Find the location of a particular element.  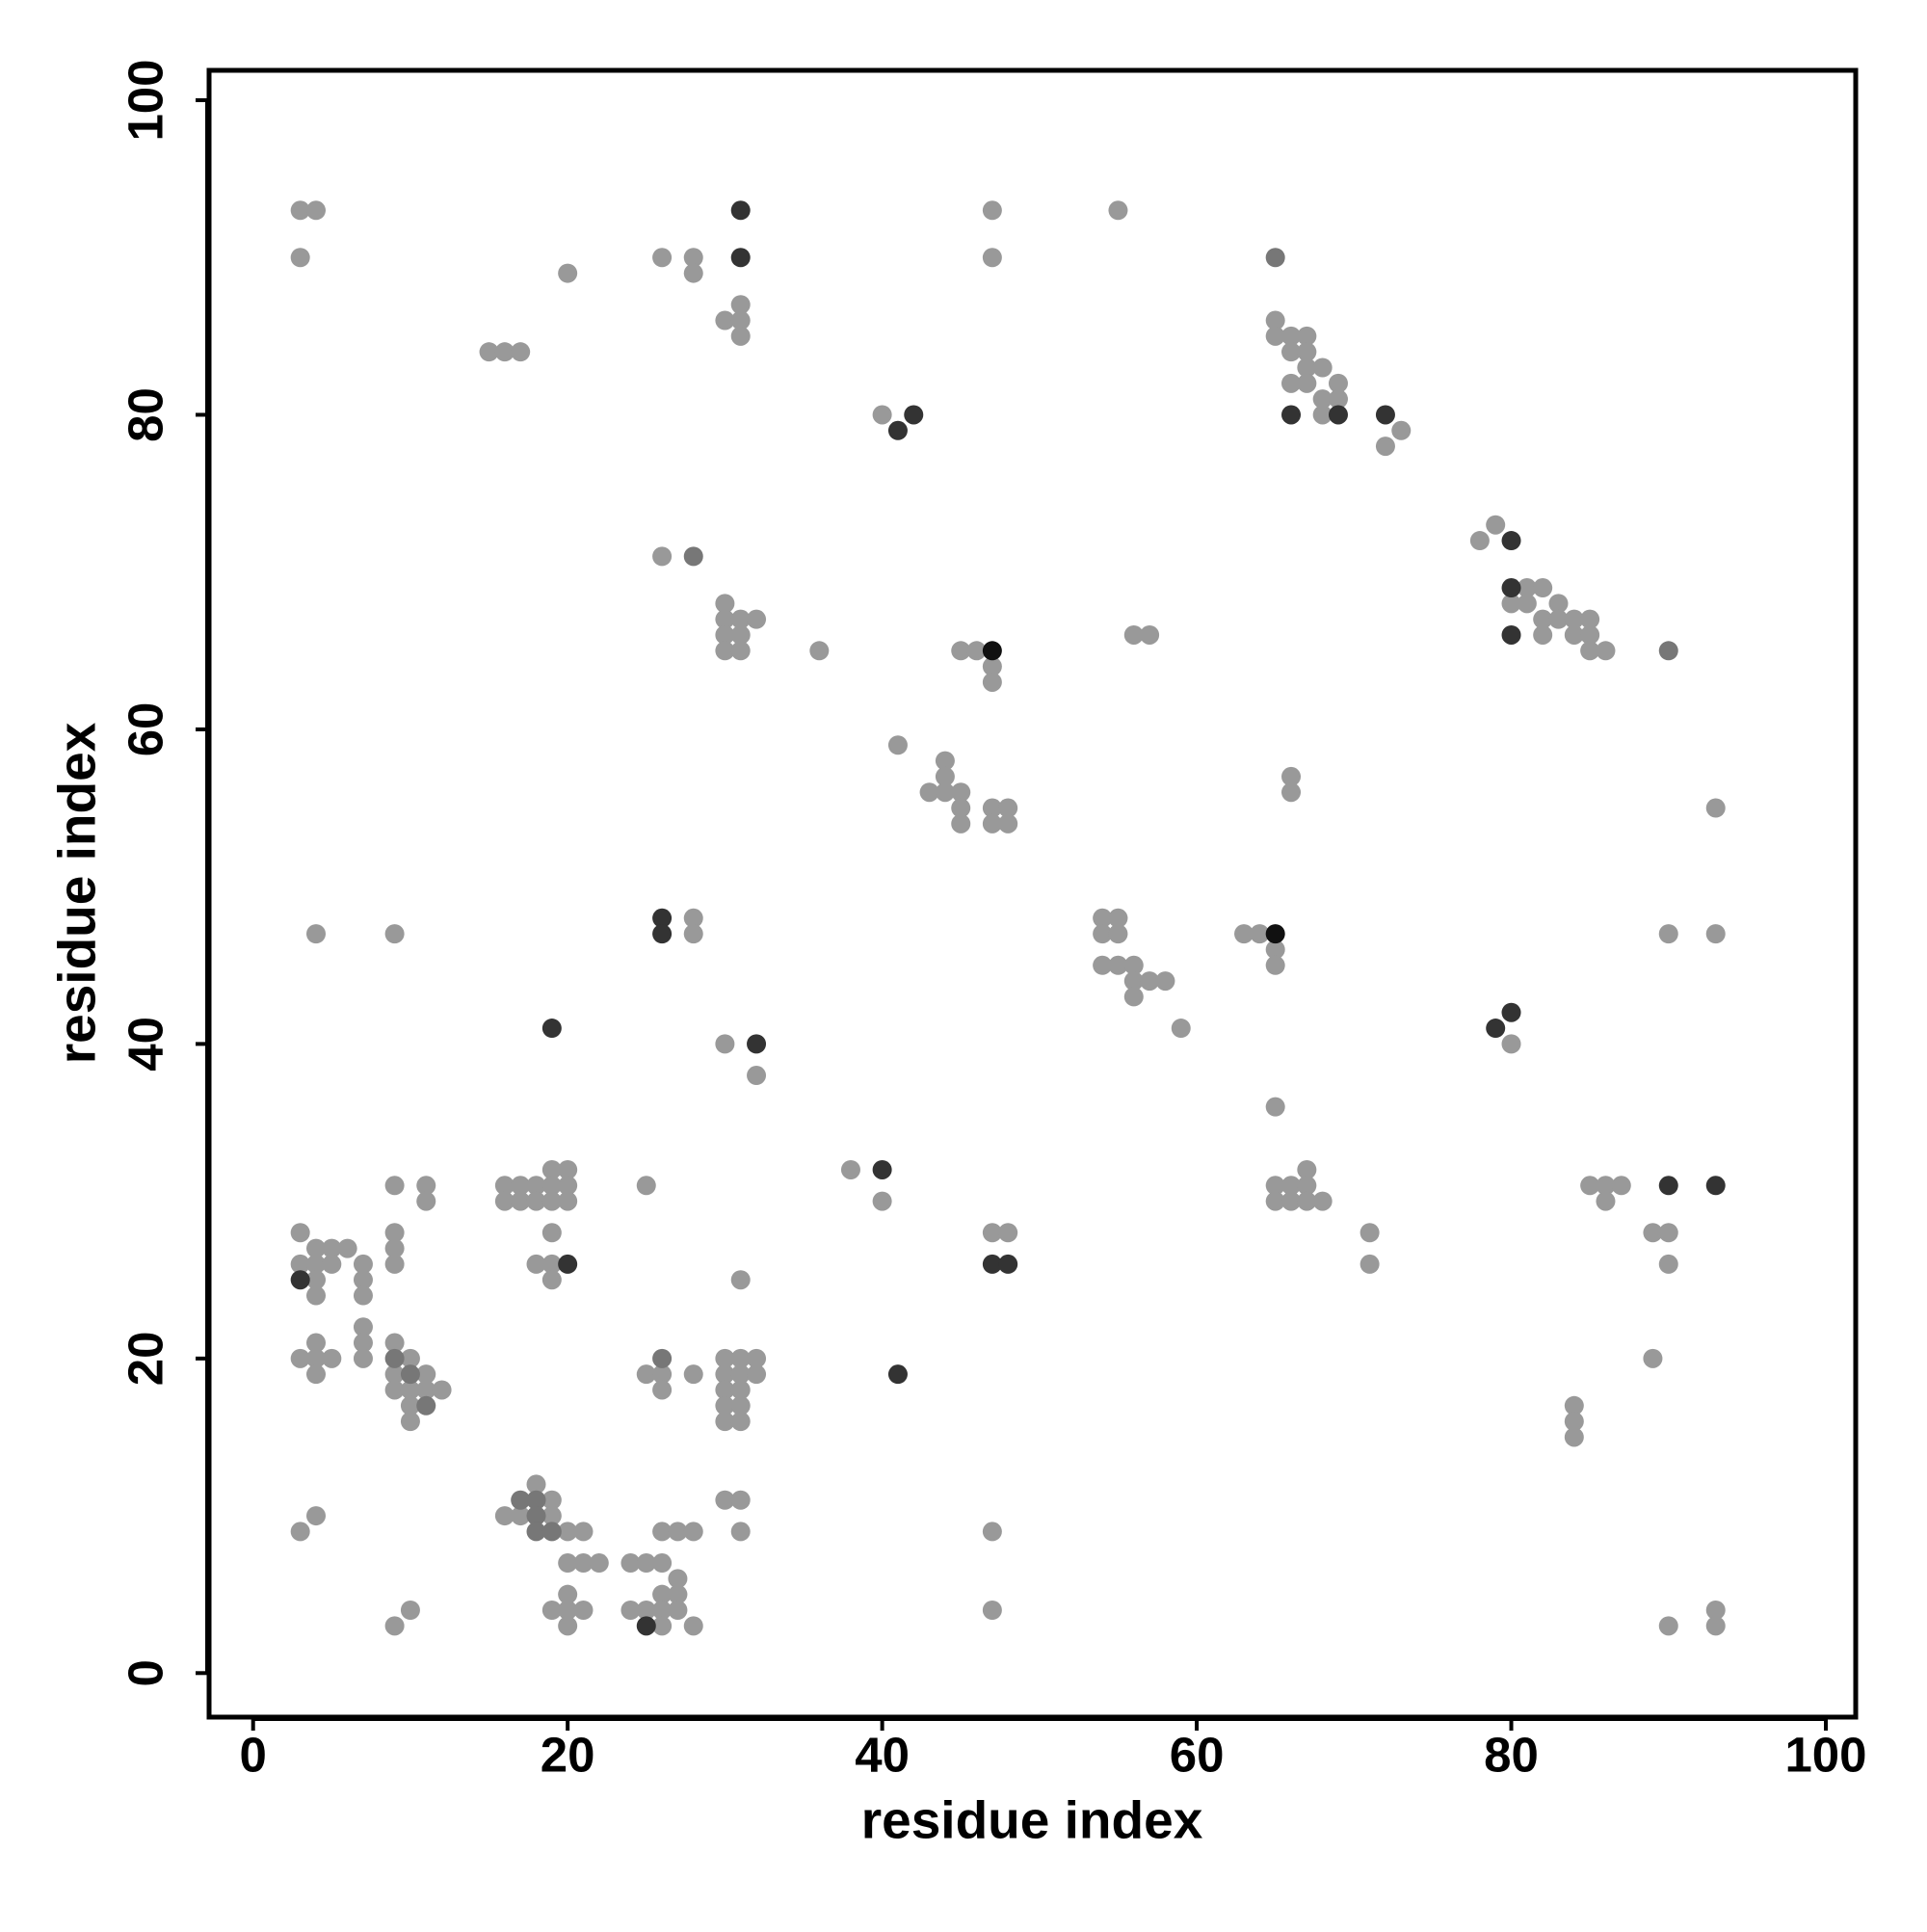

x-tick-label: 0 is located at coordinates (253, 1754).